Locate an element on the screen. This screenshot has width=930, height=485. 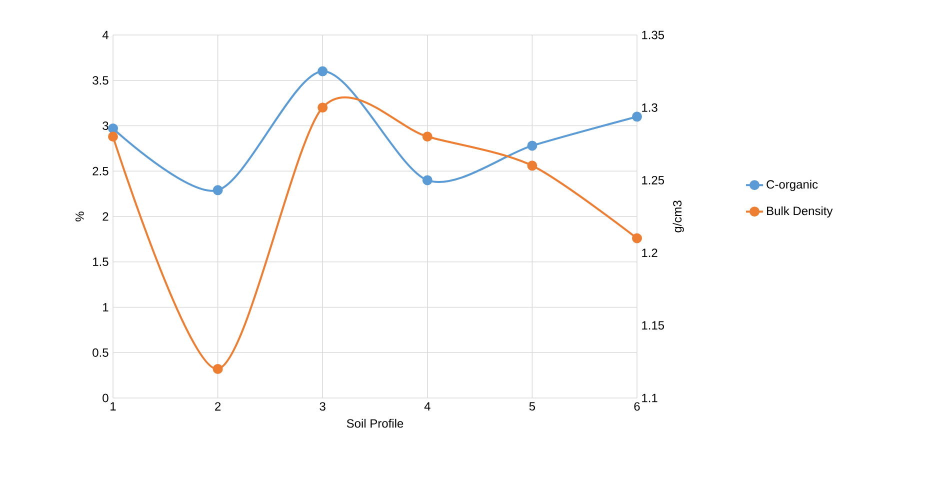
x-axis-title: Soil Profile is located at coordinates (375, 423).